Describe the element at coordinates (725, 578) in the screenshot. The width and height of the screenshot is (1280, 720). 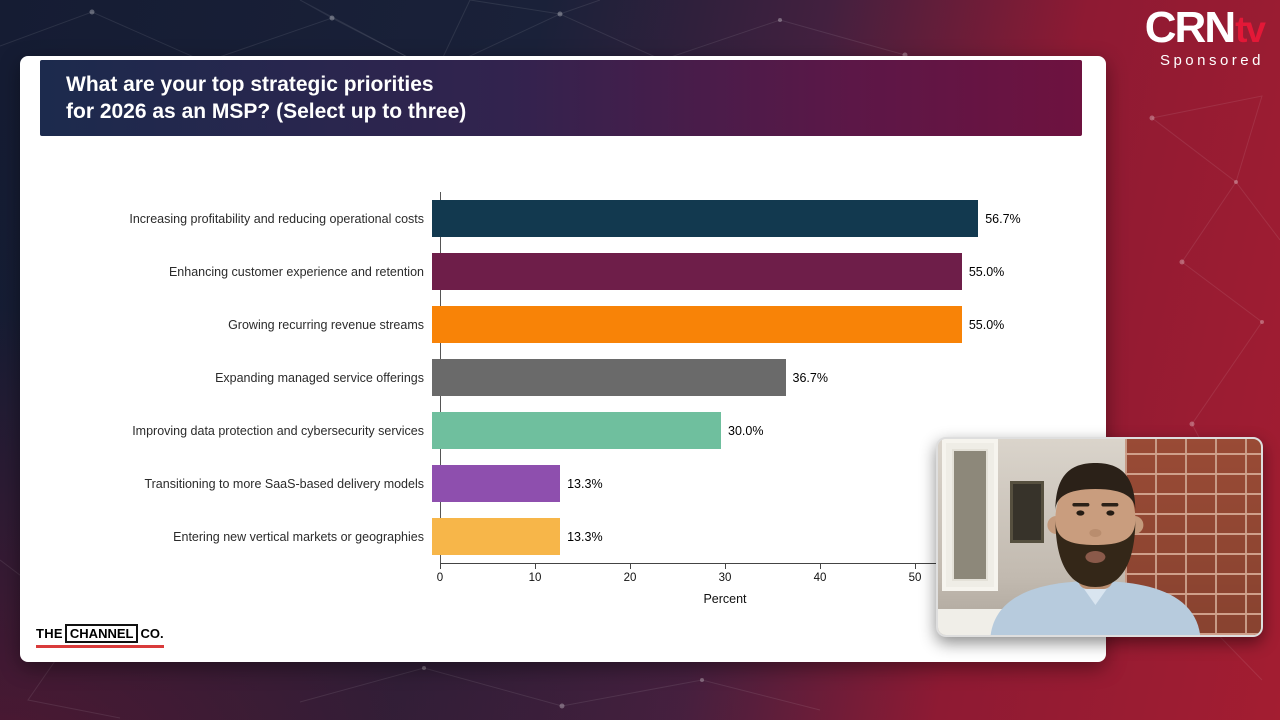
I see `x-axis-tick-label: 30` at that location.